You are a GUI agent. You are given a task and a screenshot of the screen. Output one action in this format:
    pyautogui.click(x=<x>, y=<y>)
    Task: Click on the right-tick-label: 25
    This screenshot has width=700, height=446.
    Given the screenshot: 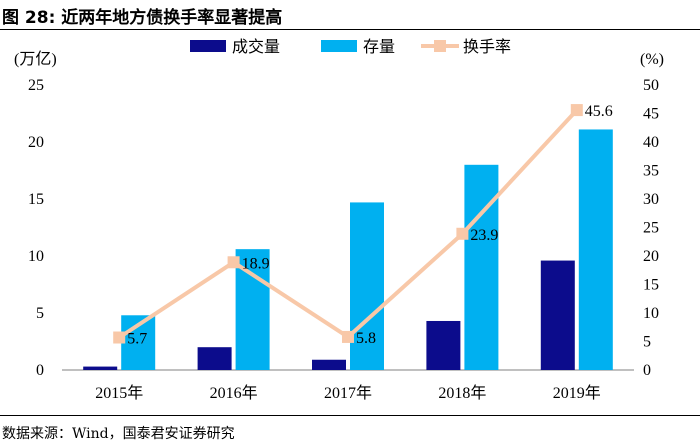 What is the action you would take?
    pyautogui.click(x=651, y=228)
    